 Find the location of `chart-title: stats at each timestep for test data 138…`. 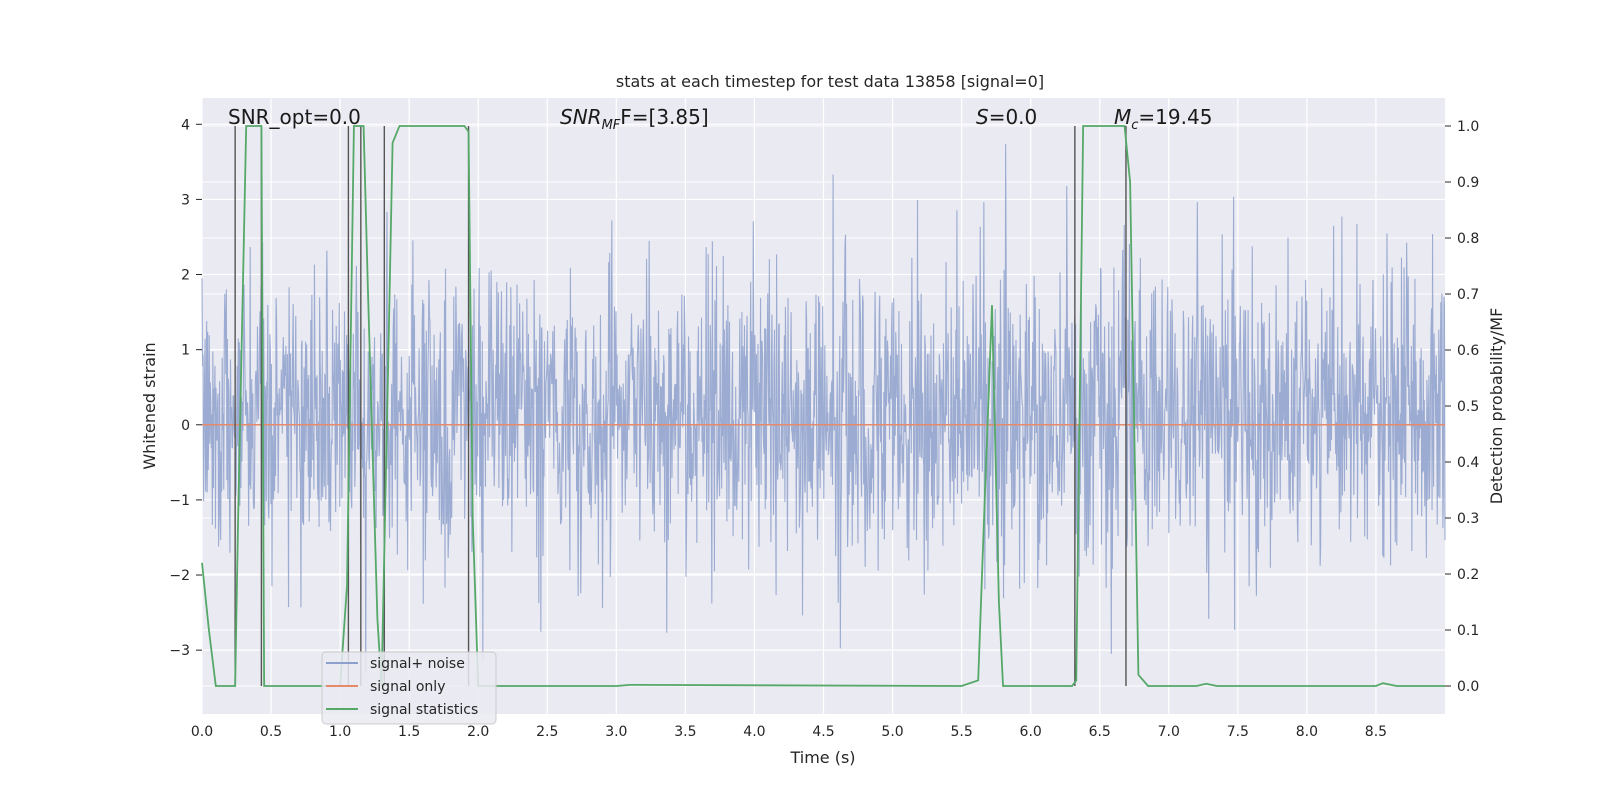

chart-title: stats at each timestep for test data 138… is located at coordinates (830, 81).